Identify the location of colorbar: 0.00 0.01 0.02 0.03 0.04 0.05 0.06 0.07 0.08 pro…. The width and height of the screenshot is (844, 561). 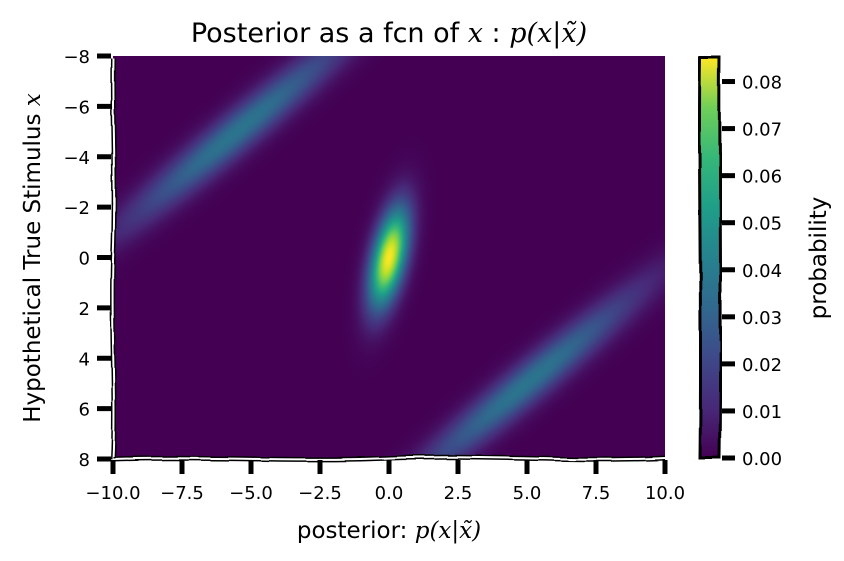
(764, 263).